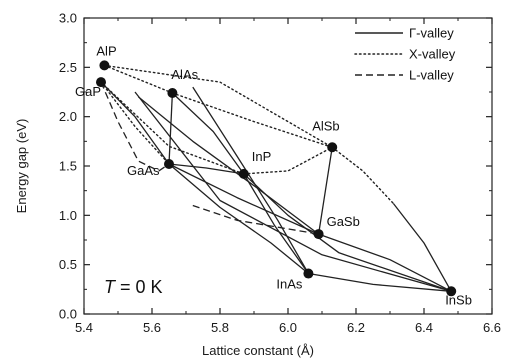 The width and height of the screenshot is (510, 364). I want to click on data-point-gaas, so click(169, 164).